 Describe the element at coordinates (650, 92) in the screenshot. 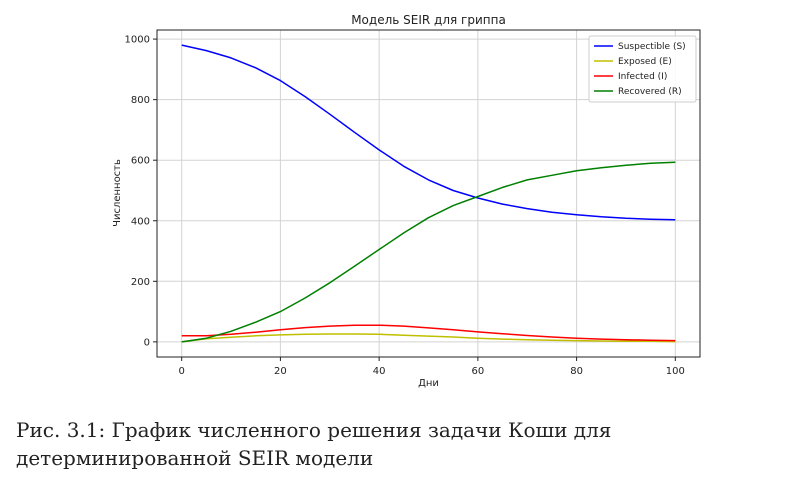

I see `legend-label-recovered-r: Recovered (R)` at that location.